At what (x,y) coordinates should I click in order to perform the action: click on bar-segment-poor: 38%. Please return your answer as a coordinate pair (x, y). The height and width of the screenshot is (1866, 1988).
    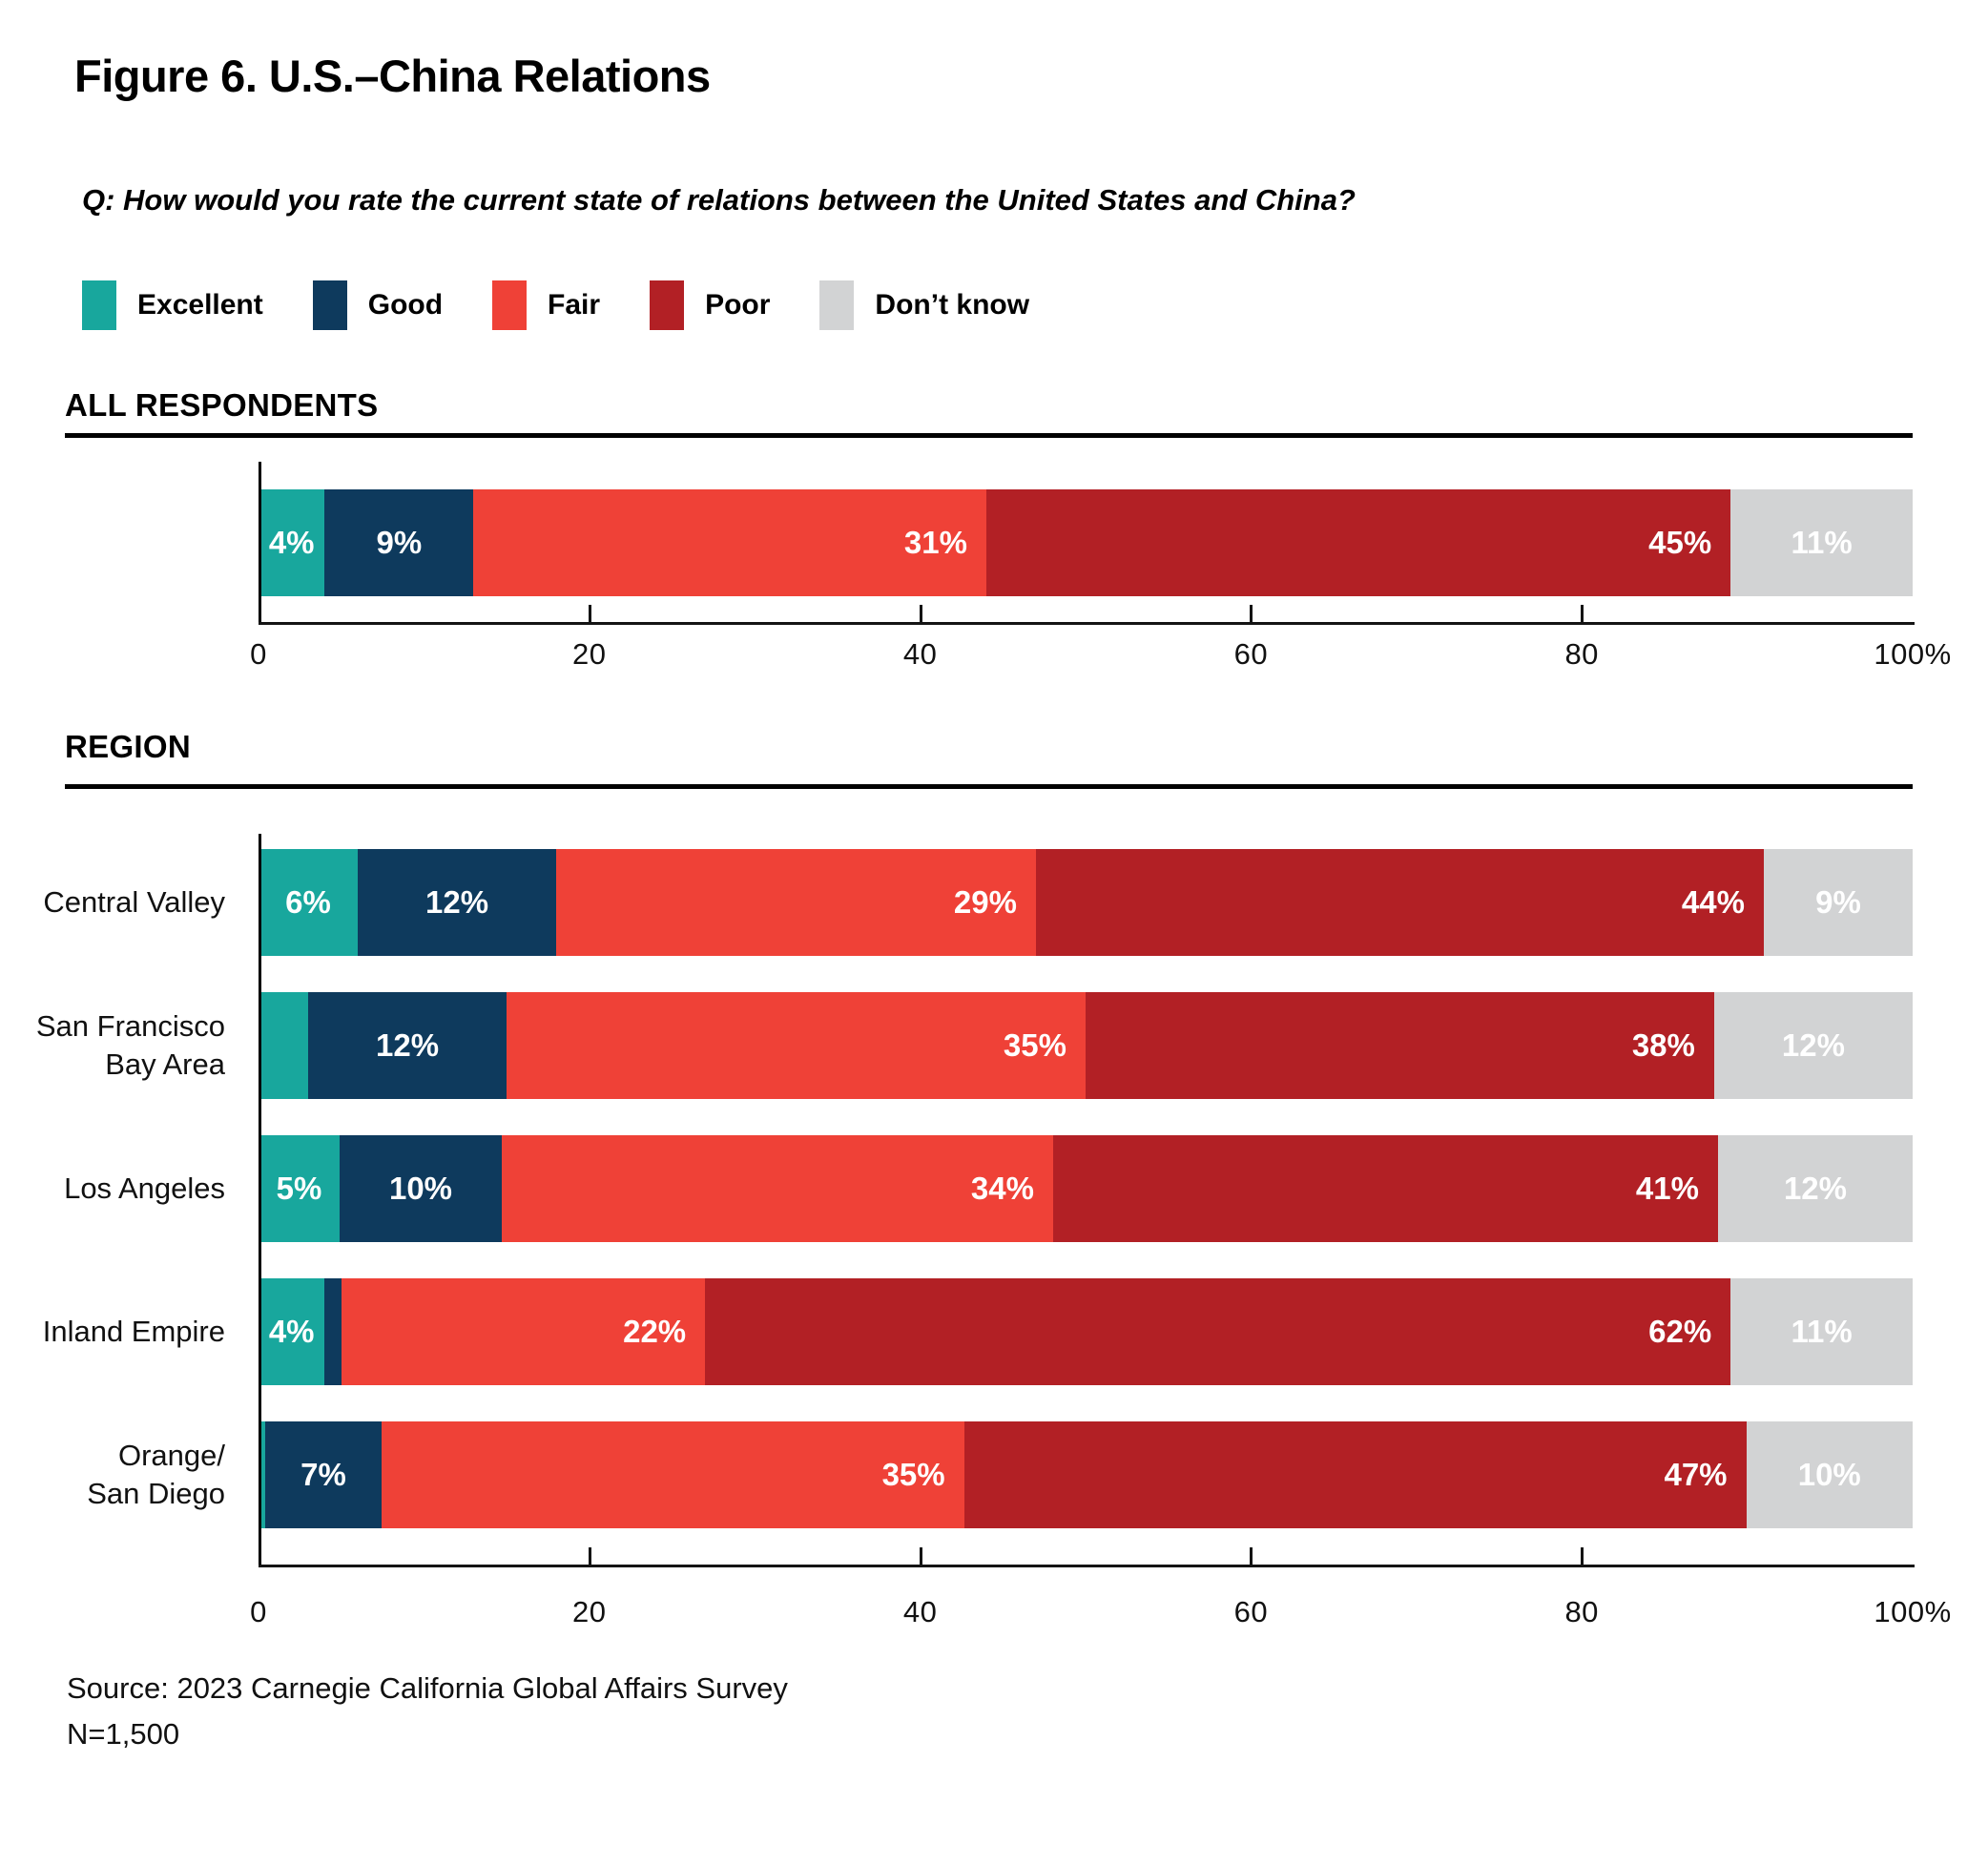
    Looking at the image, I should click on (1400, 1045).